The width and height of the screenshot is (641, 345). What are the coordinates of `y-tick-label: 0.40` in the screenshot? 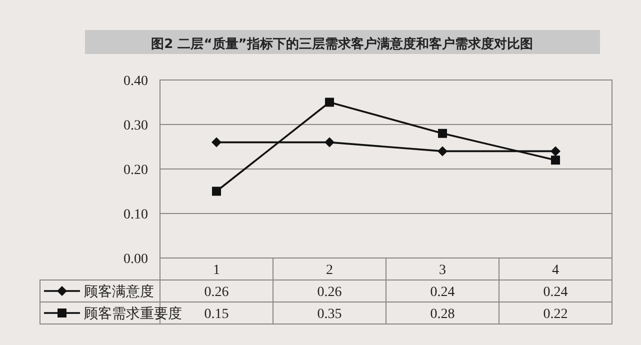 It's located at (136, 81).